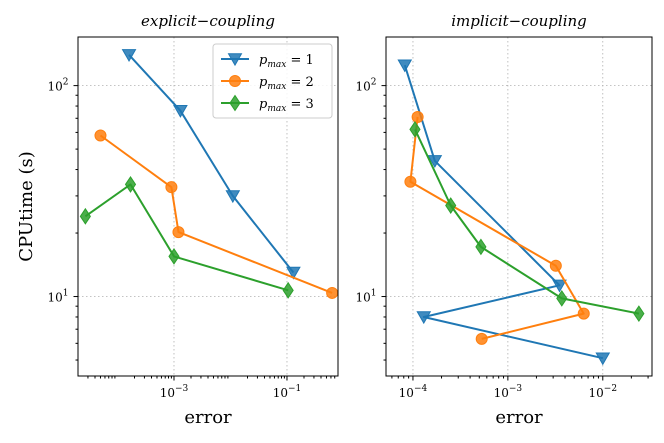 This screenshot has width=664, height=443. I want to click on x-tick-label: 10⁻¹, so click(287, 392).